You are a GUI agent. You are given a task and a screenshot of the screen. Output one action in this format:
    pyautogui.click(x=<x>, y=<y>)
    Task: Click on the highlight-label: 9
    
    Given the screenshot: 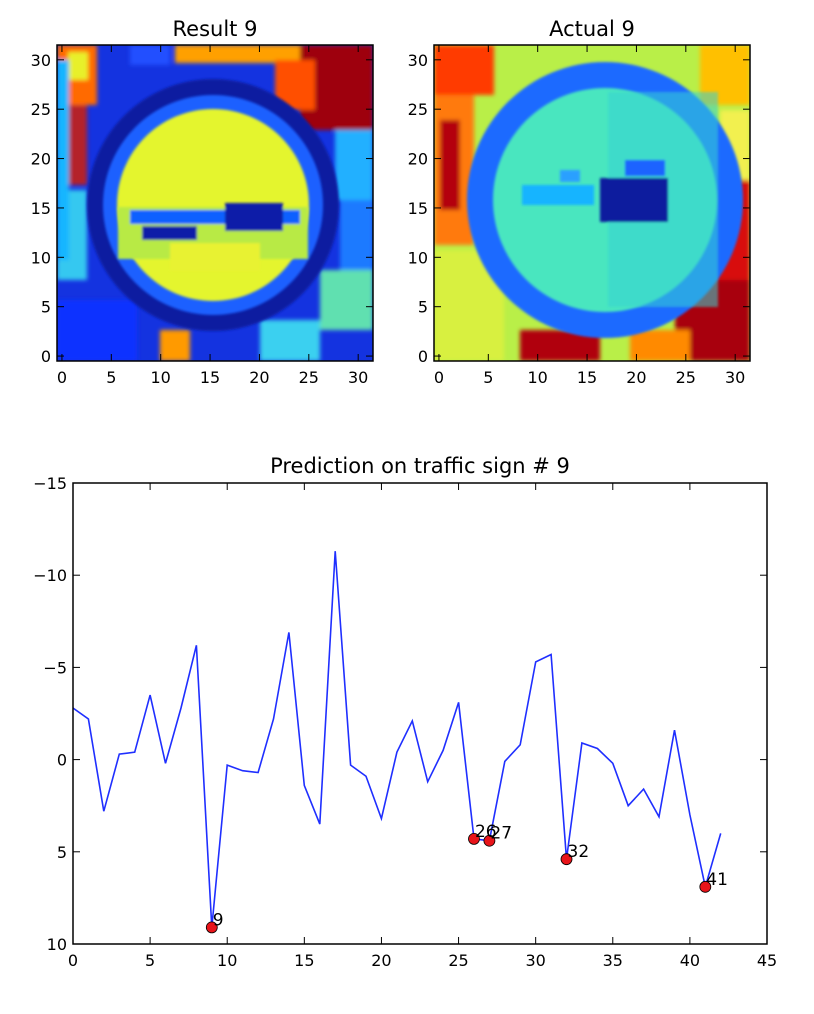 What is the action you would take?
    pyautogui.click(x=218, y=920)
    